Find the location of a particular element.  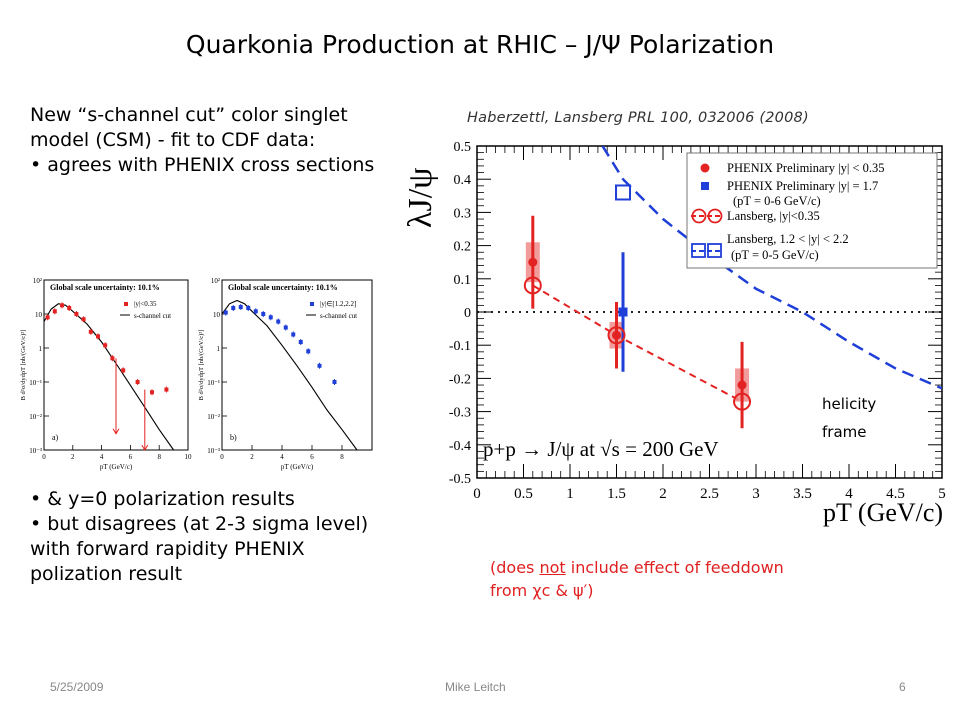

y-tick-label: 0 is located at coordinates (467, 313).